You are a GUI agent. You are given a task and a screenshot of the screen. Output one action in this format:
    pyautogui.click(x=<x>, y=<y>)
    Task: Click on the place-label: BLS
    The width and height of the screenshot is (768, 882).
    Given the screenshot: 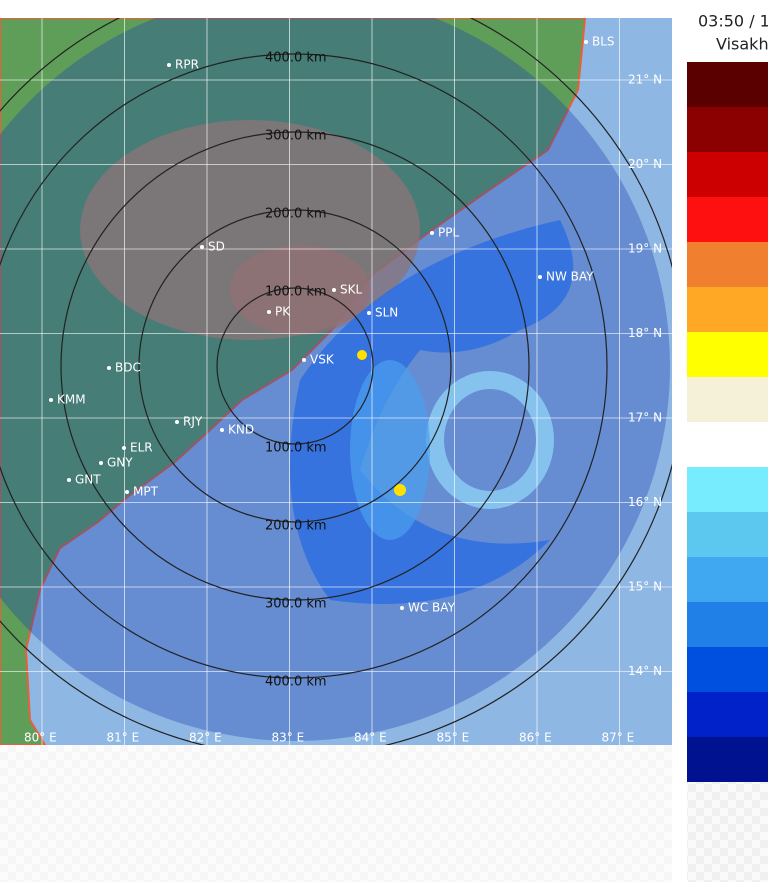 What is the action you would take?
    pyautogui.click(x=603, y=42)
    